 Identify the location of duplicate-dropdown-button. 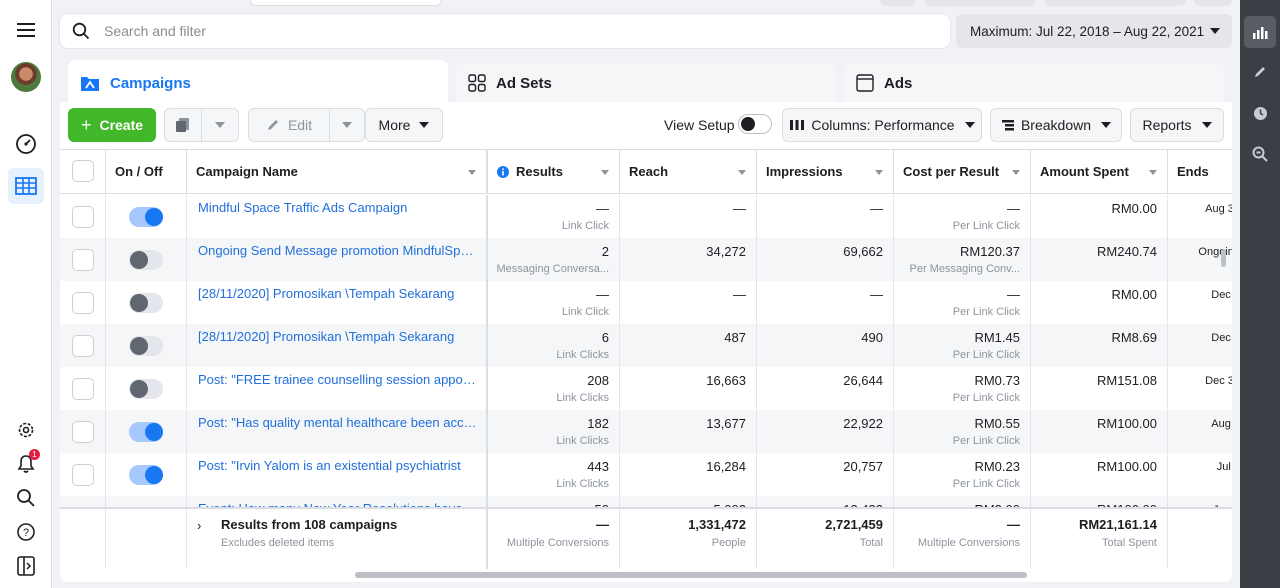
(220, 125).